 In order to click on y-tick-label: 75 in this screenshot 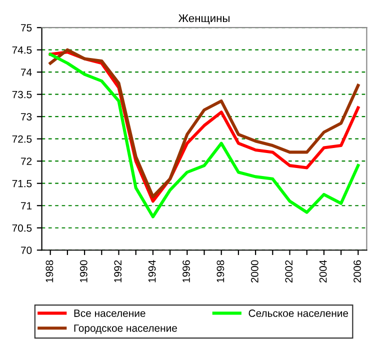, I will do `click(26, 28)`.